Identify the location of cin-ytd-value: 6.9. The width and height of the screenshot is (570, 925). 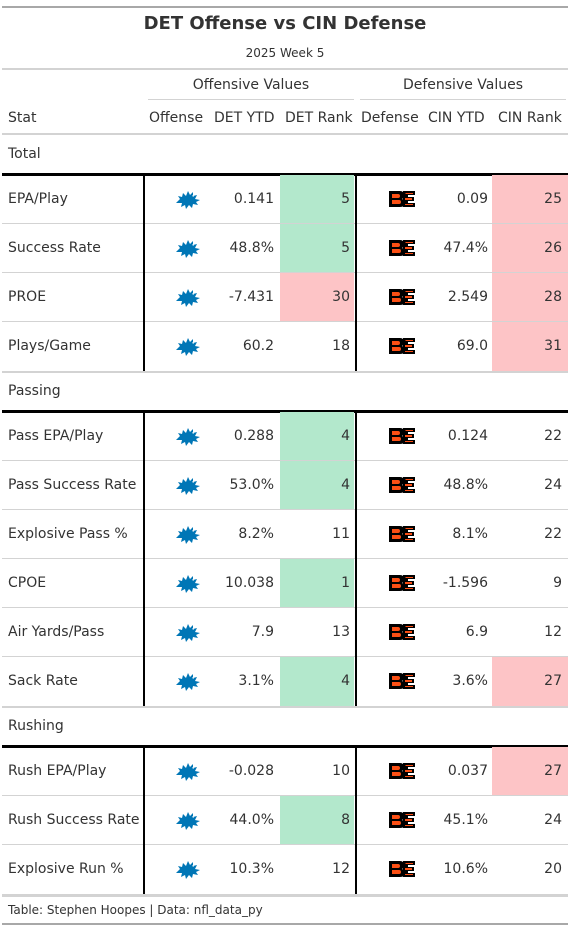
(476, 632).